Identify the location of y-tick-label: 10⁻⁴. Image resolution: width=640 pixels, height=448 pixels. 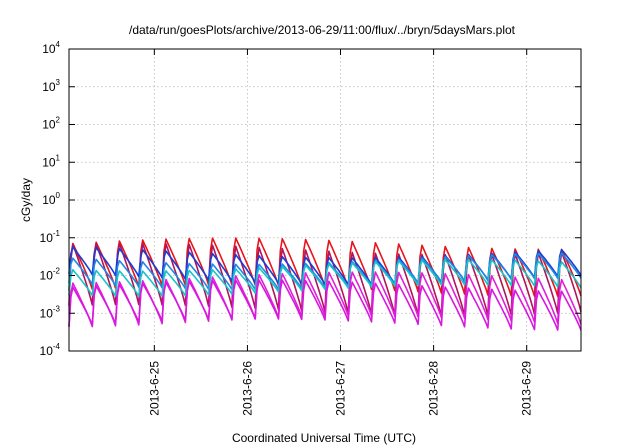
(50, 350).